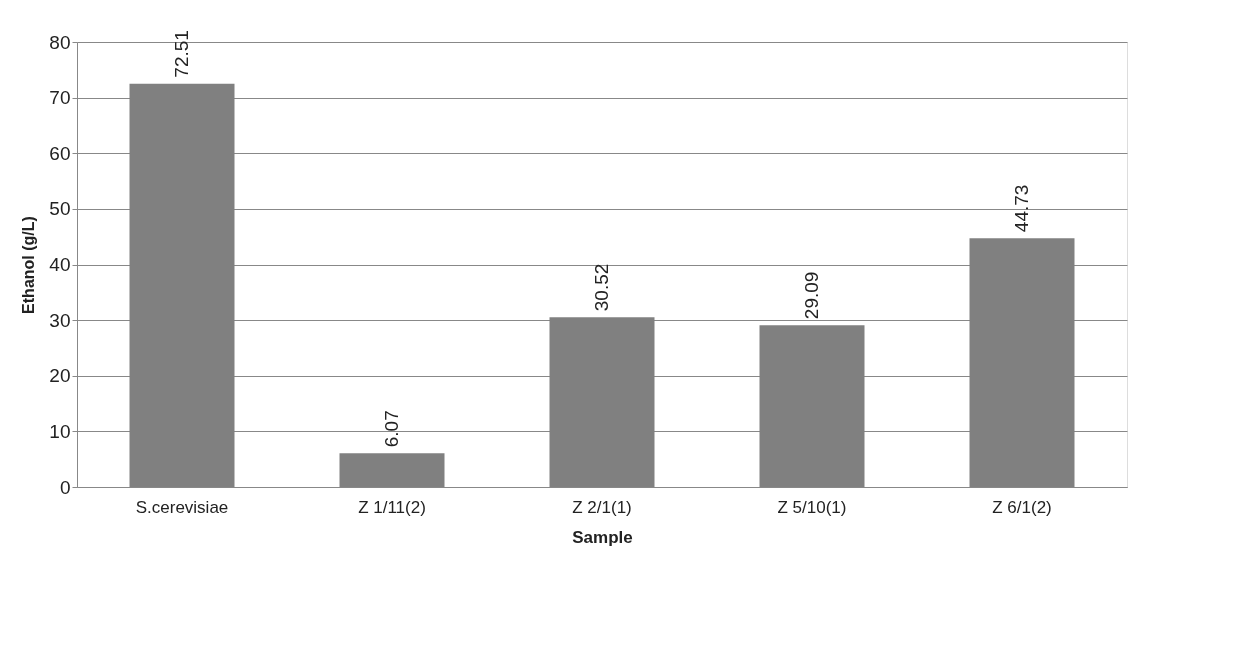 Image resolution: width=1234 pixels, height=659 pixels. What do you see at coordinates (602, 507) in the screenshot?
I see `x-tick-label: Z 2/1(1)` at bounding box center [602, 507].